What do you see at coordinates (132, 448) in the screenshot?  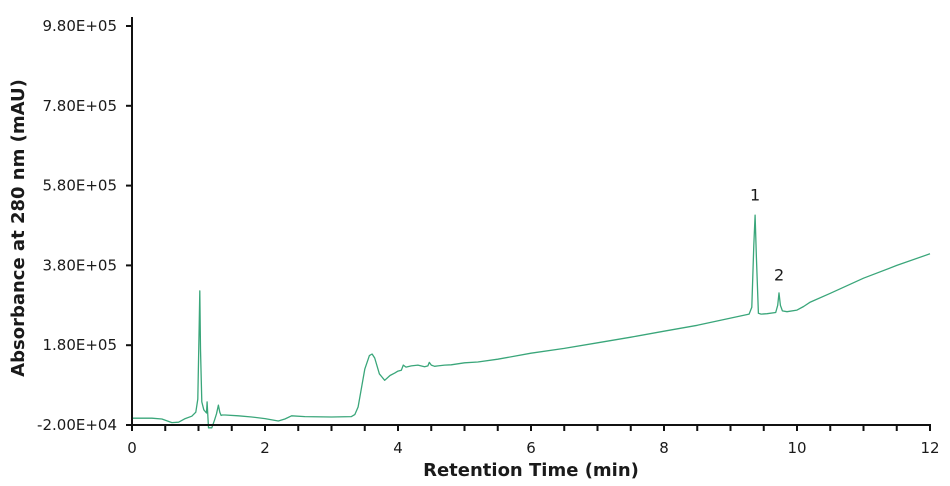 I see `x-tick-label: 0` at bounding box center [132, 448].